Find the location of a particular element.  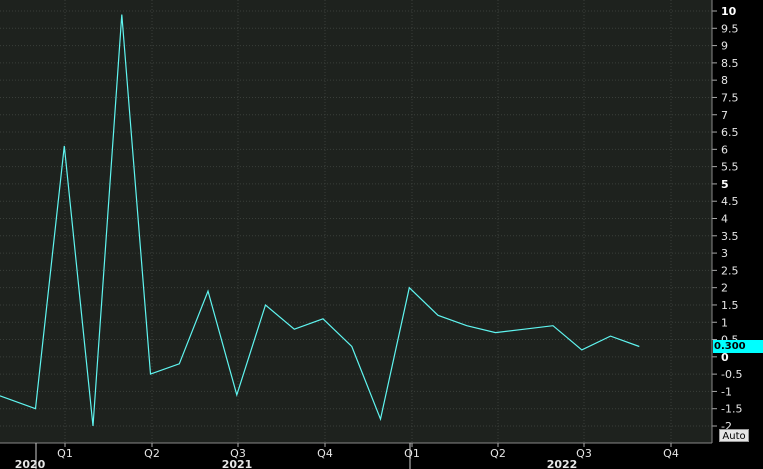

y-tick-label: 6.5 is located at coordinates (730, 132).